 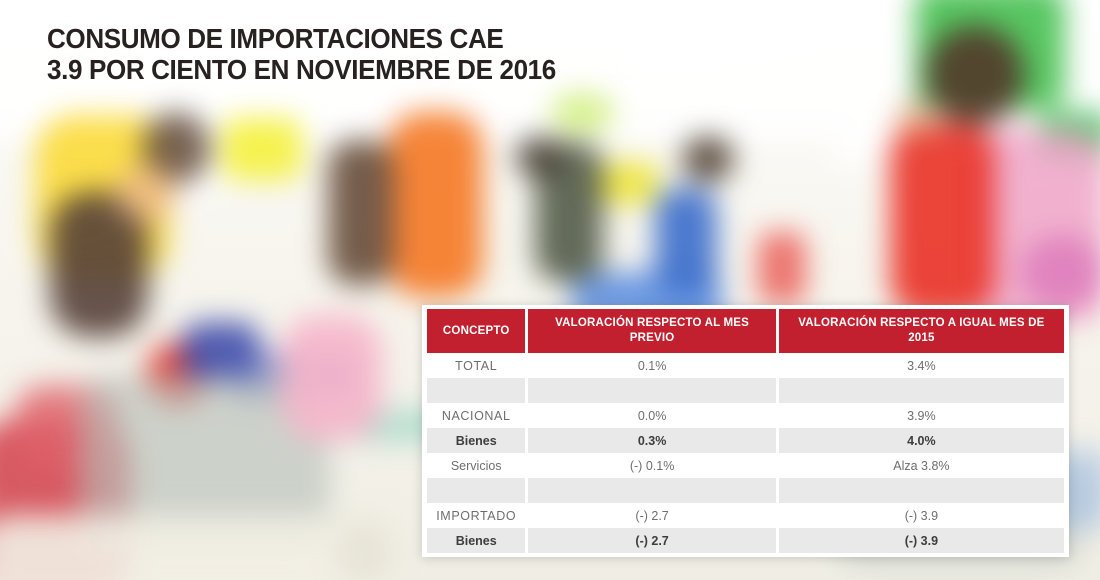 What do you see at coordinates (921, 465) in the screenshot?
I see `value-igual-mes-2015: Alza 3.8%` at bounding box center [921, 465].